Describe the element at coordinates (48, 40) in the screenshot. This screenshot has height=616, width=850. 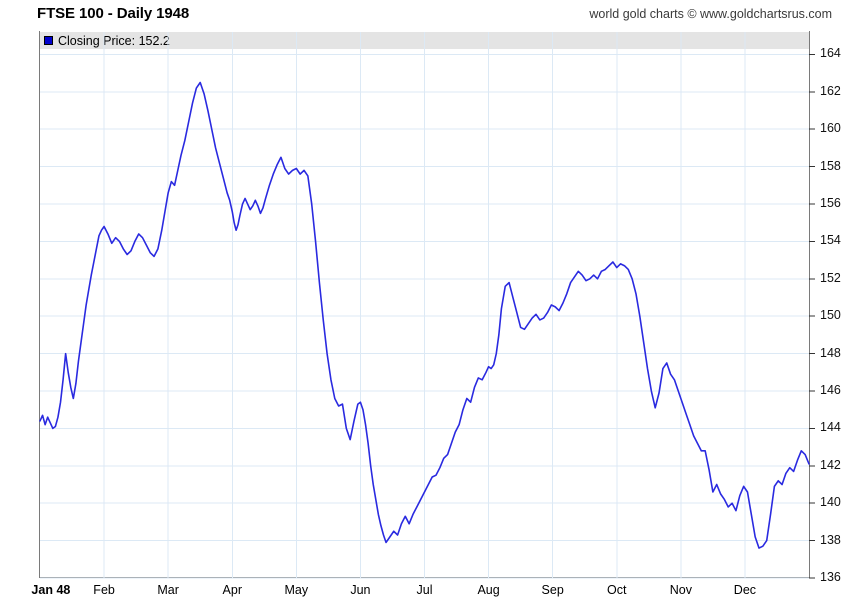
I see `legend-swatch-icon` at that location.